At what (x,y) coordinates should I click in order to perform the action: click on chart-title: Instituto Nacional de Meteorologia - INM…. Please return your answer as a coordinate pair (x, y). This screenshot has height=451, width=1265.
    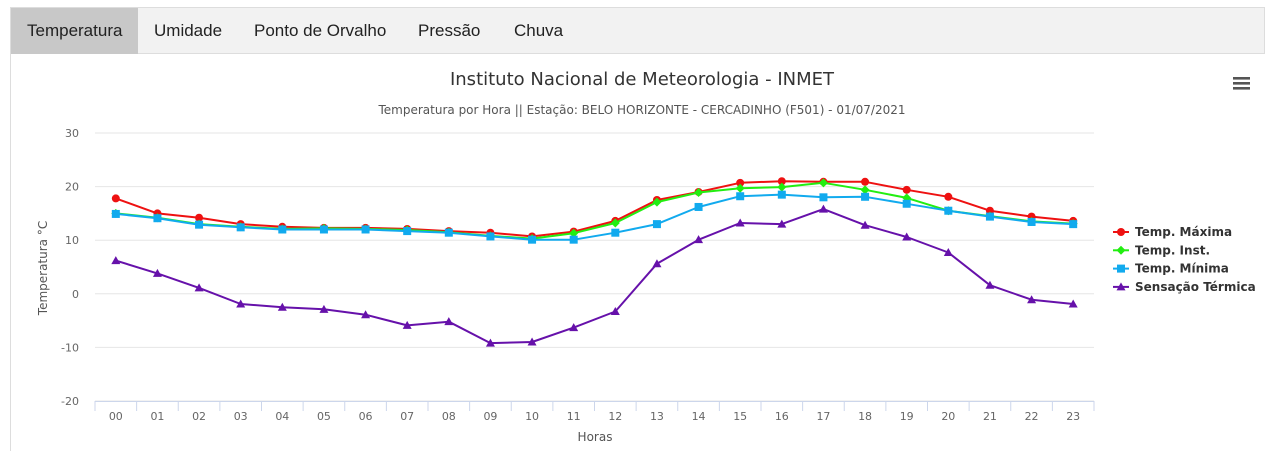
    Looking at the image, I should click on (642, 79).